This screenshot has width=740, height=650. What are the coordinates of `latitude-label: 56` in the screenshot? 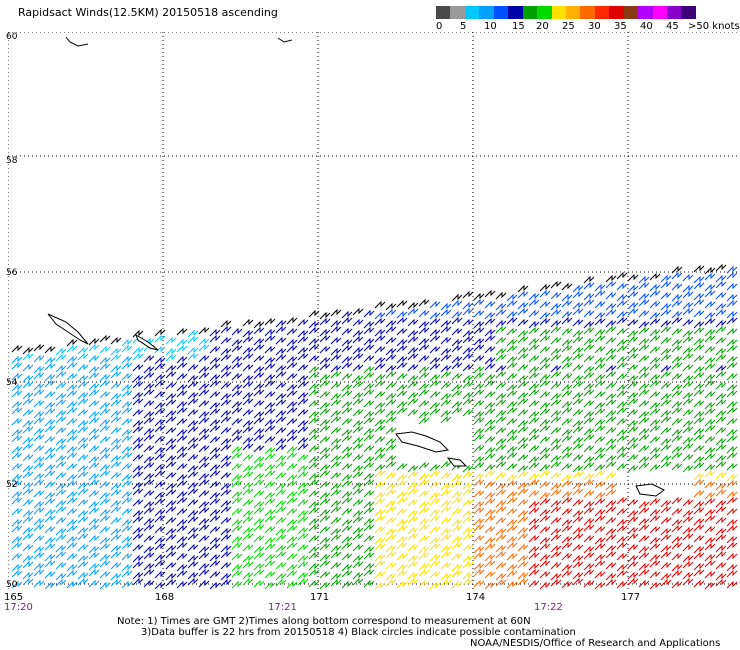 It's located at (12, 273).